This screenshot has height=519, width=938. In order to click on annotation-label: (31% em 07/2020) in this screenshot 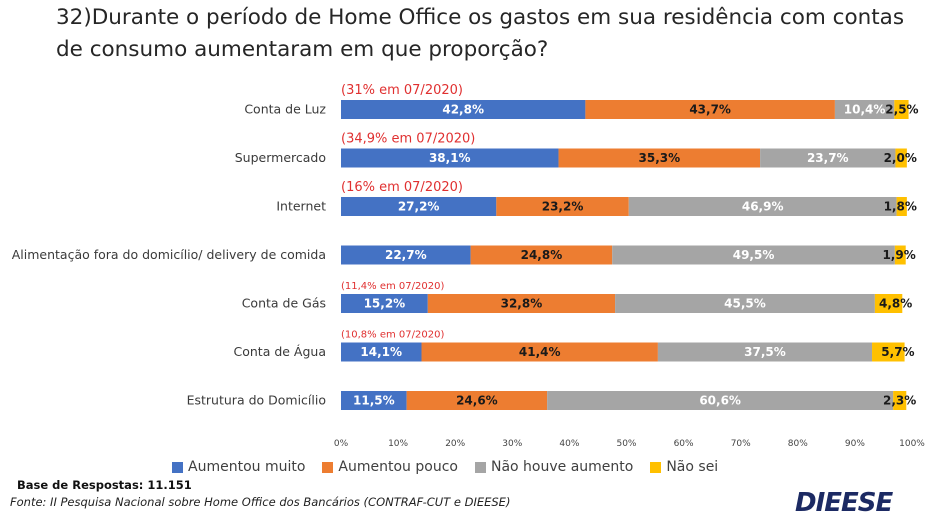, I will do `click(402, 90)`.